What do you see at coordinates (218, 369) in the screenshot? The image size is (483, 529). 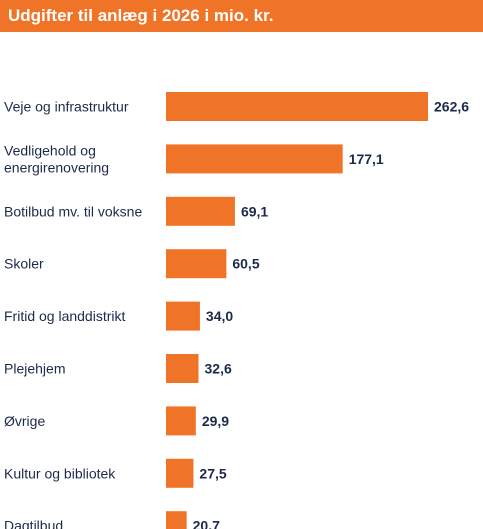 I see `value-label: 32,6` at bounding box center [218, 369].